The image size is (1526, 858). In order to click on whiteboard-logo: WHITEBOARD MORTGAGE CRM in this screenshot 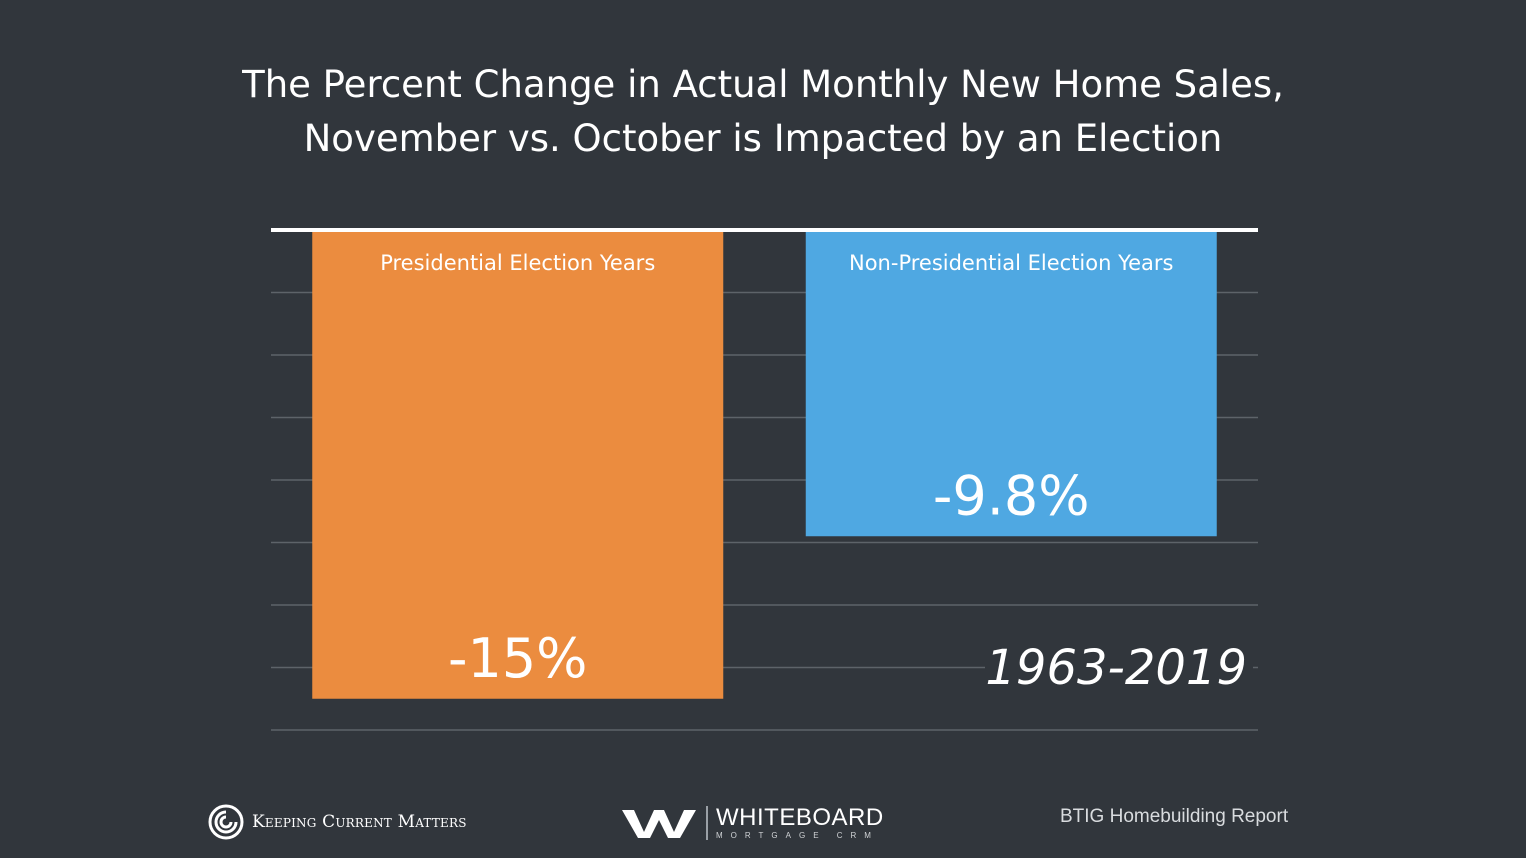, I will do `click(753, 823)`.